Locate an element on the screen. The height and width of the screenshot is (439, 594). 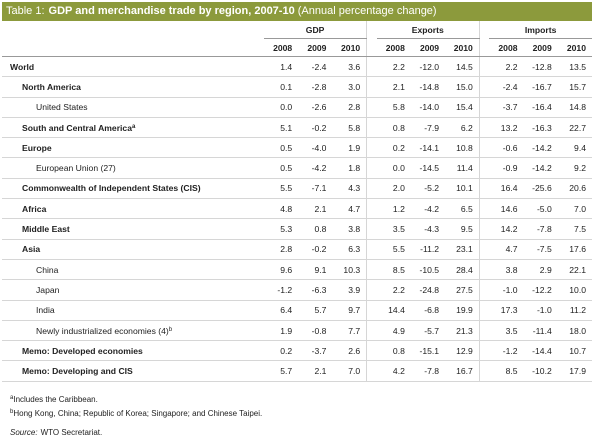
cell: 9.4 is located at coordinates (574, 148).